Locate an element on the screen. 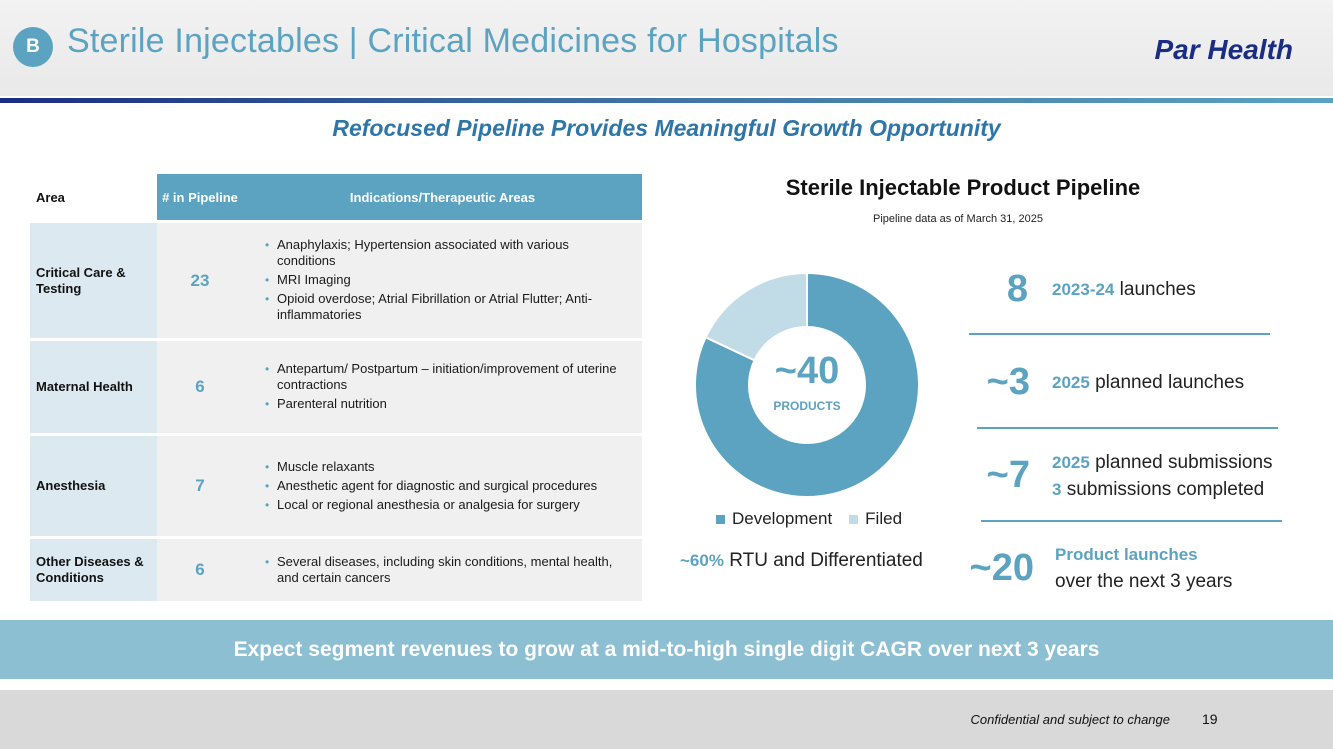 This screenshot has width=1333, height=749. rtu-value: ~60% is located at coordinates (702, 560).